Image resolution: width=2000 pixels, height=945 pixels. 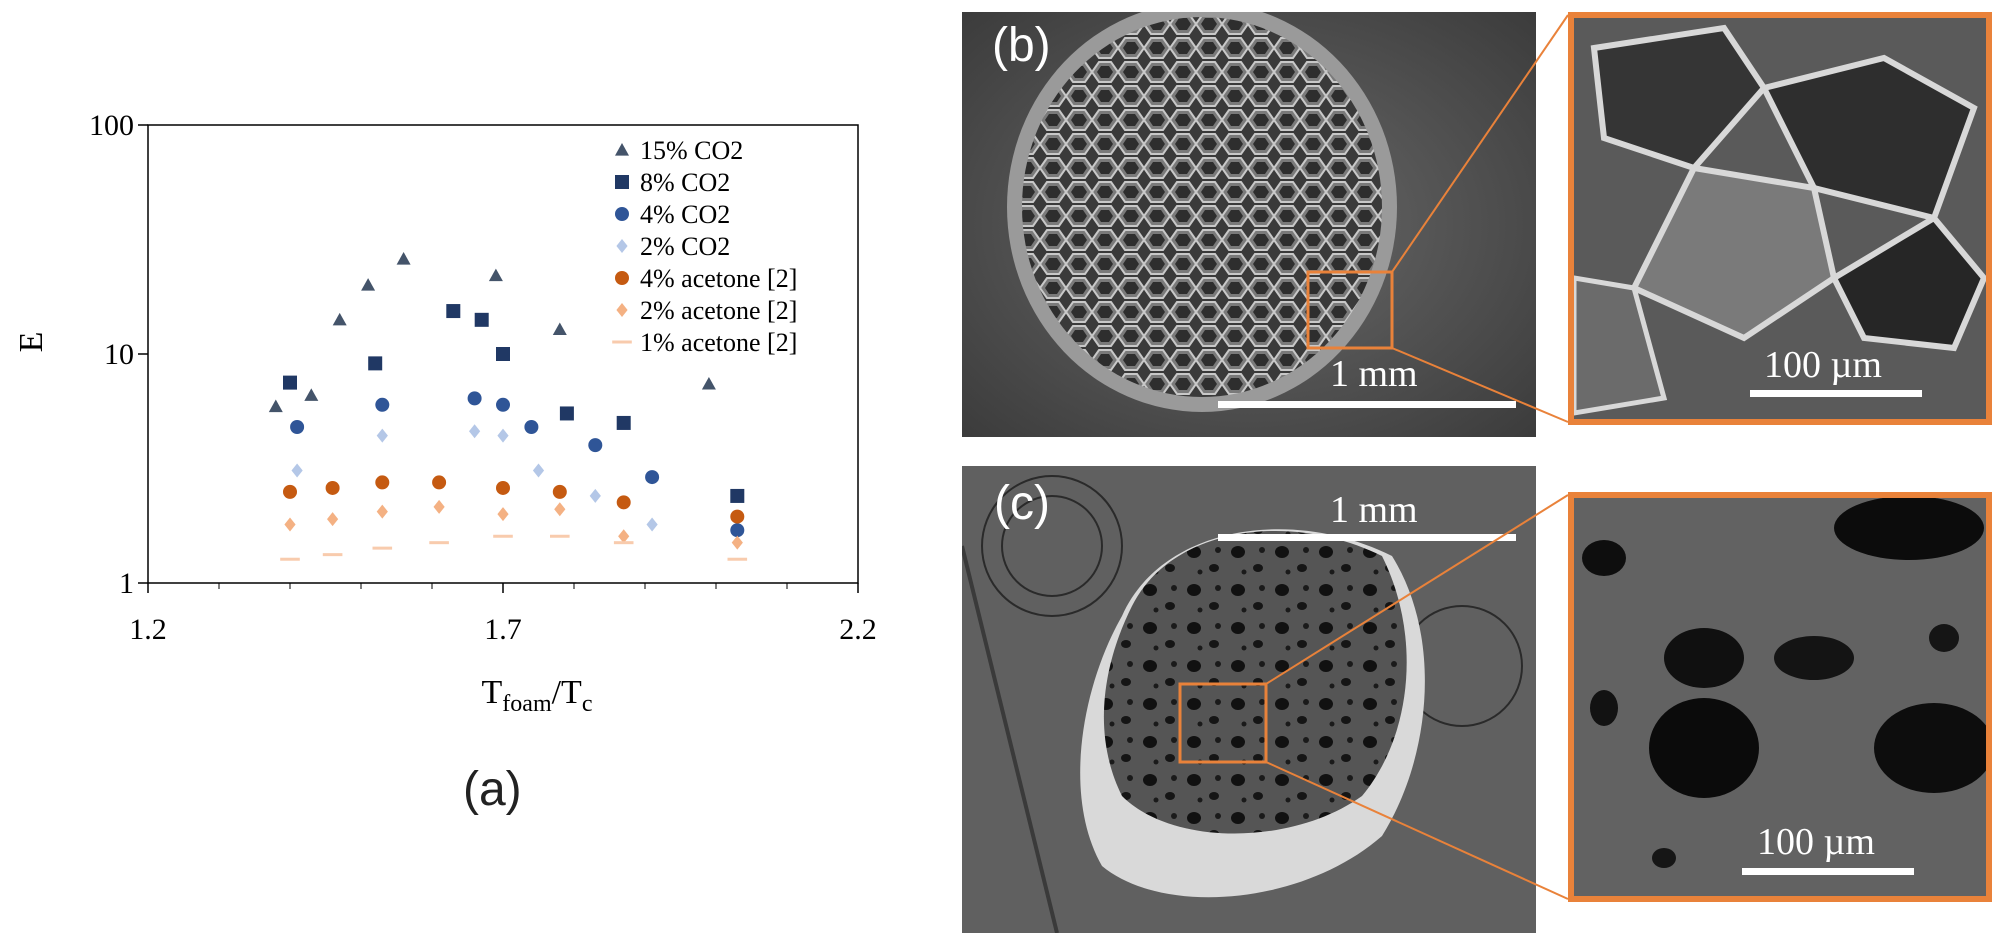 What do you see at coordinates (685, 182) in the screenshot?
I see `legend-label: 8% CO2` at bounding box center [685, 182].